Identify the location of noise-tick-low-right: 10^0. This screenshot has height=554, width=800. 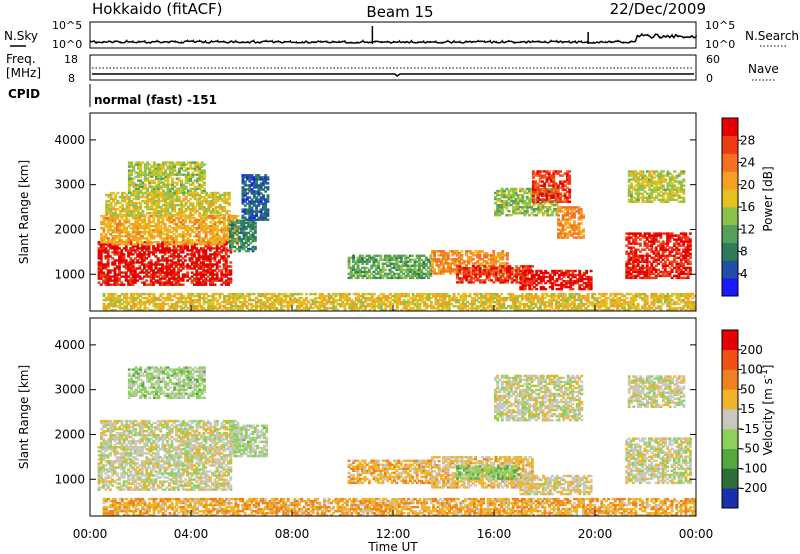
(720, 44).